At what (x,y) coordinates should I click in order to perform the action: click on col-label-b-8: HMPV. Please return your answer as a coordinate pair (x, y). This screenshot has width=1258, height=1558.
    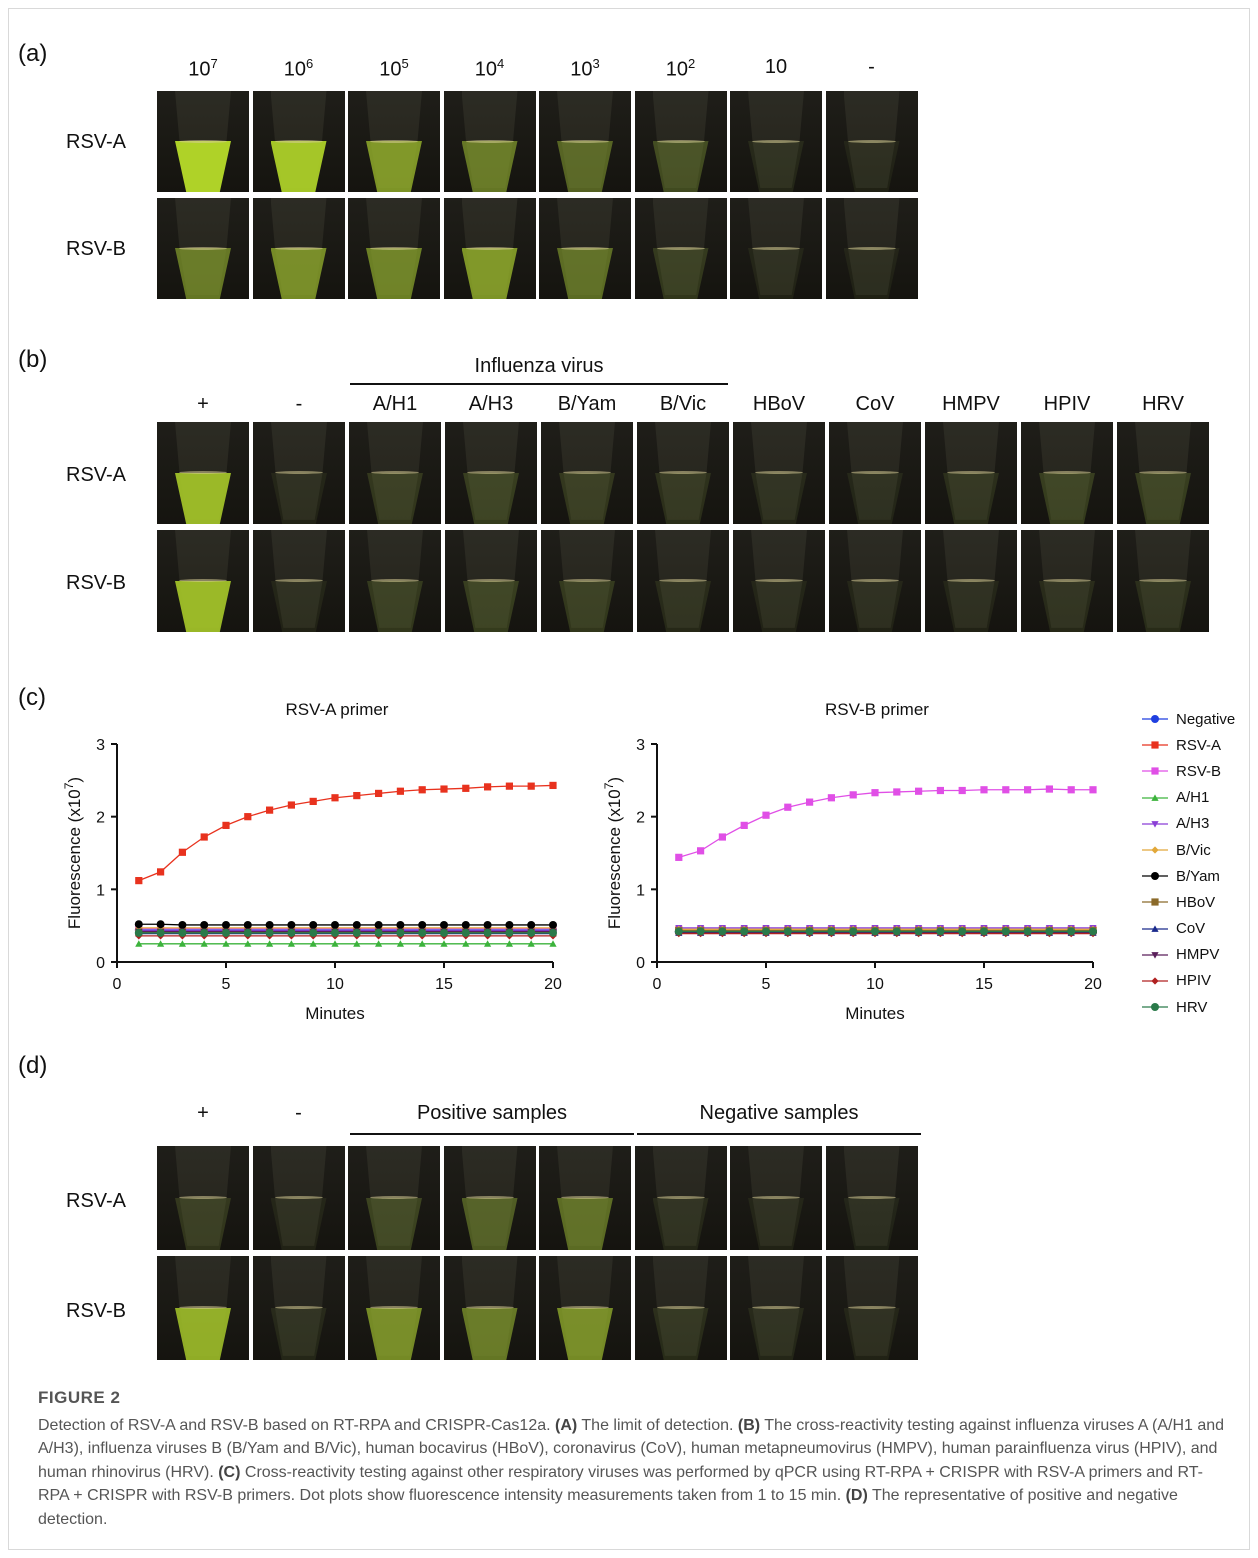
    Looking at the image, I should click on (971, 404).